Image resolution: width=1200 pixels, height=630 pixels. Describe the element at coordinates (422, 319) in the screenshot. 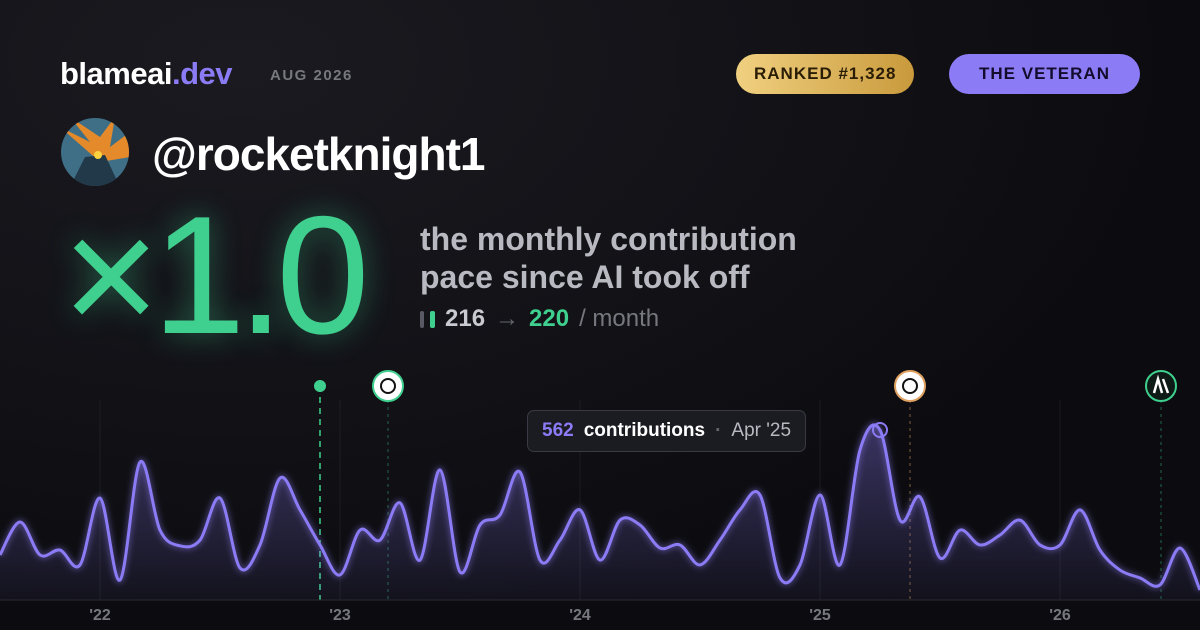

I see `before-bar` at that location.